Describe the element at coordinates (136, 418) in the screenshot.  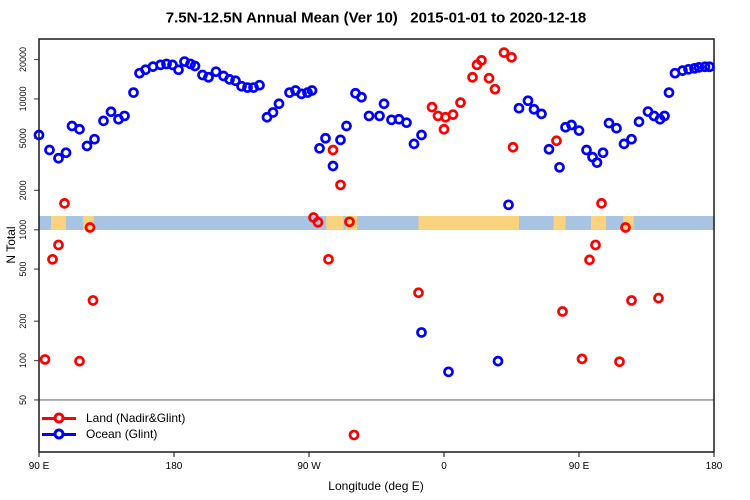
I see `legend-label: Land (Nadir&Glint)` at that location.